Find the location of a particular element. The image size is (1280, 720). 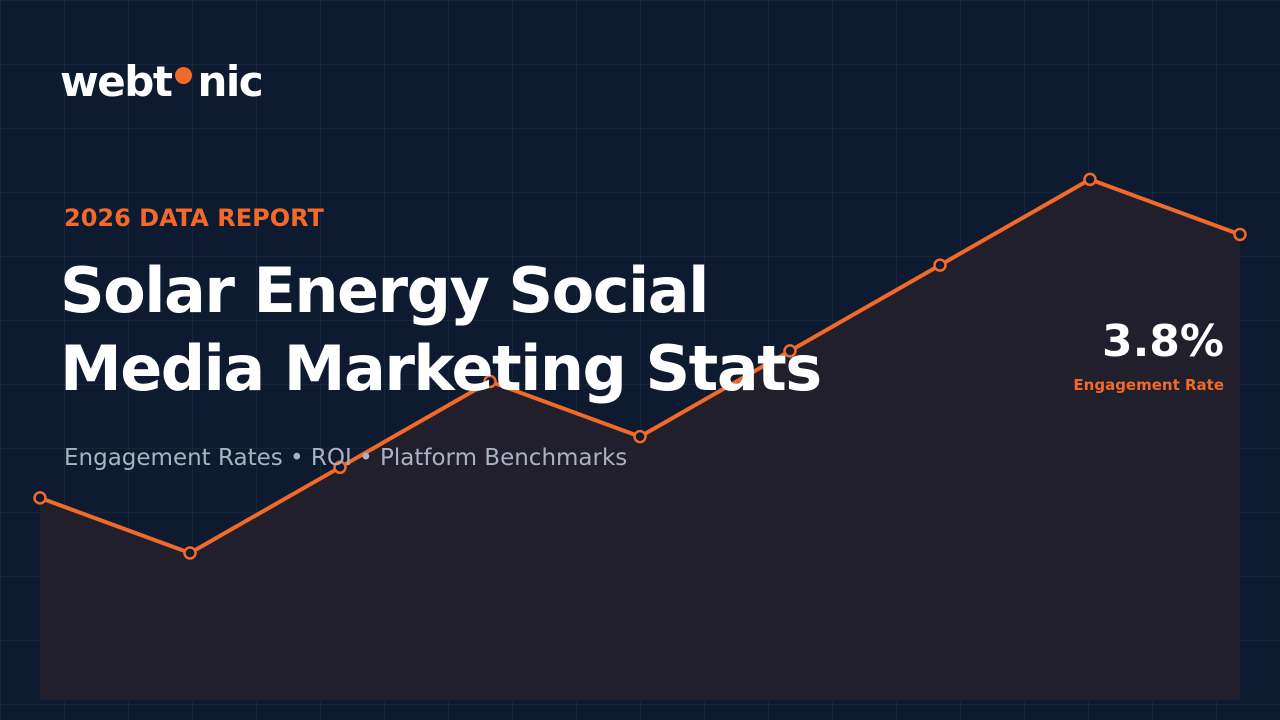

logo-text-right: nic is located at coordinates (230, 81).